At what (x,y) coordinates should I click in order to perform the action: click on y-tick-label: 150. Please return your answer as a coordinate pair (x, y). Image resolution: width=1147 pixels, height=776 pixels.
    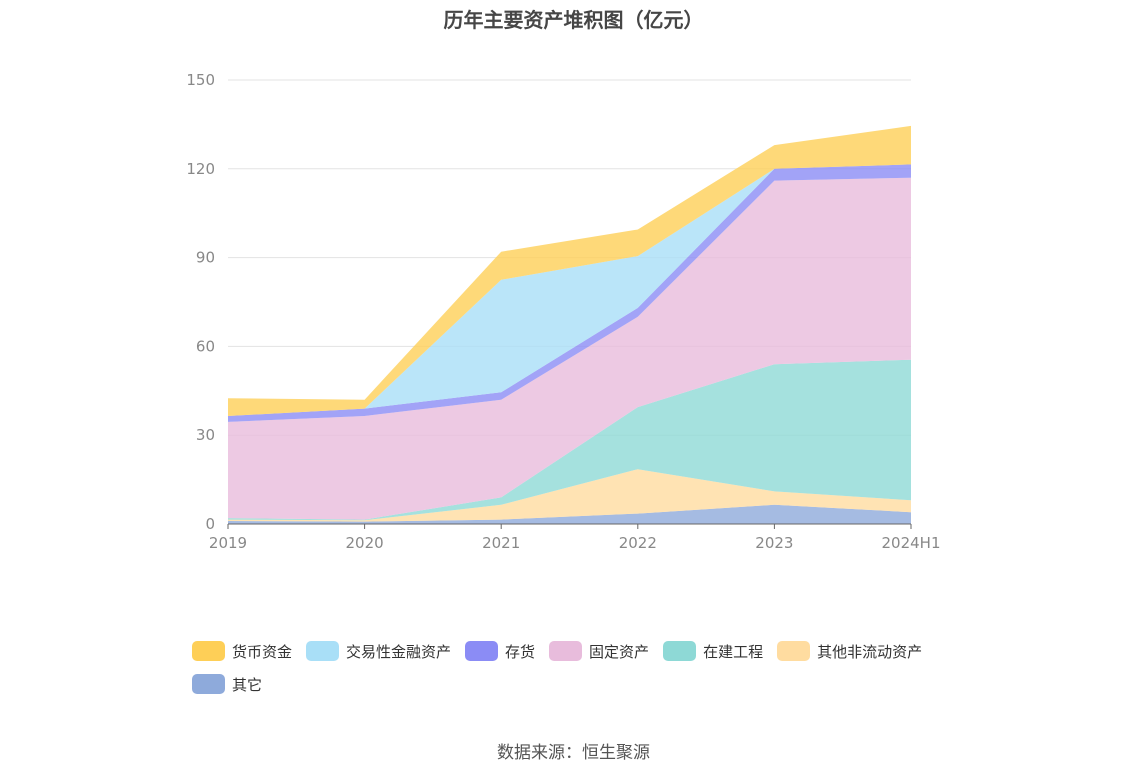
    Looking at the image, I should click on (200, 80).